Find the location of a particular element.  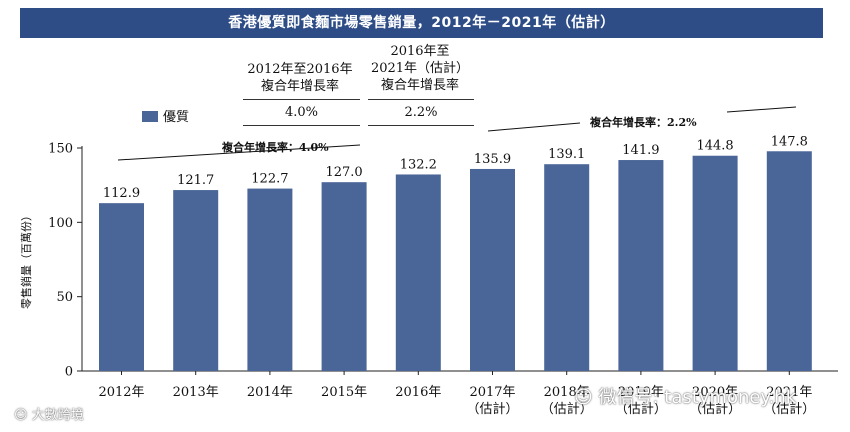

x-tick-label-2019年: 2019年 is located at coordinates (641, 392).